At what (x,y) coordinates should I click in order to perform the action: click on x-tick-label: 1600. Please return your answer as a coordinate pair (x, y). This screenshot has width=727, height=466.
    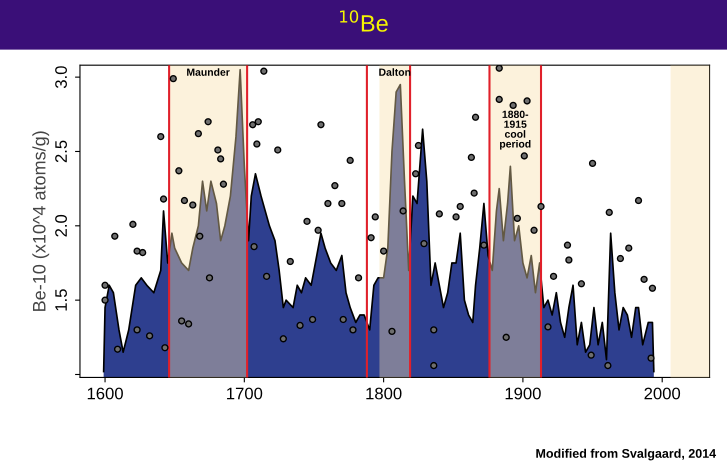
    Looking at the image, I should click on (105, 394).